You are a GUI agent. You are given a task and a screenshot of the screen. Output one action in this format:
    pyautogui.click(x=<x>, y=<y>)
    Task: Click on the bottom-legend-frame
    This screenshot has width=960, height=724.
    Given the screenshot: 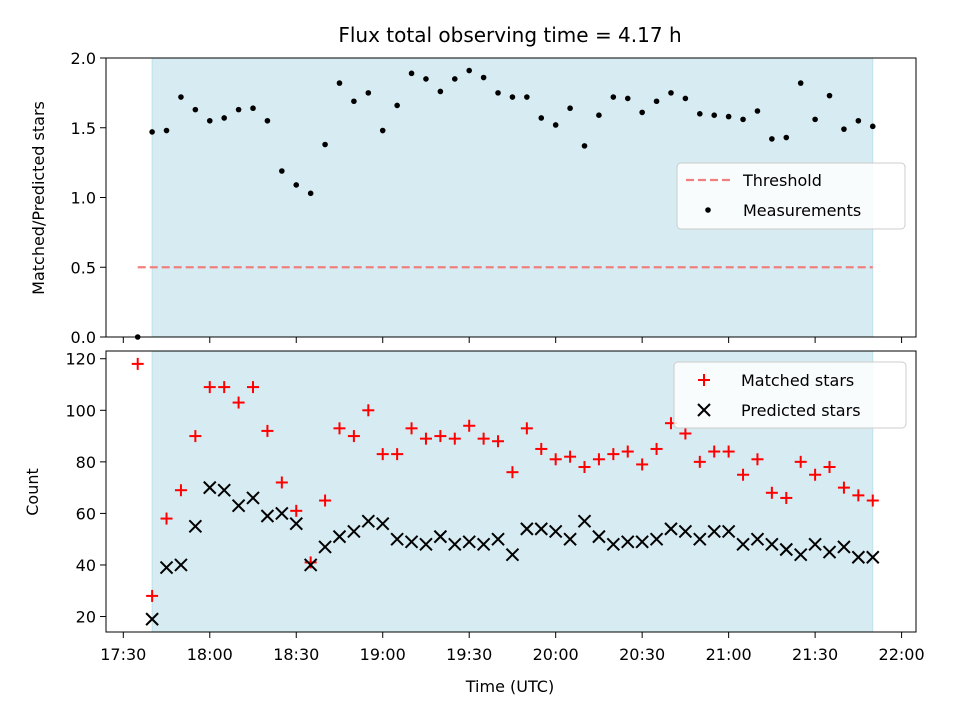 What is the action you would take?
    pyautogui.click(x=790, y=395)
    